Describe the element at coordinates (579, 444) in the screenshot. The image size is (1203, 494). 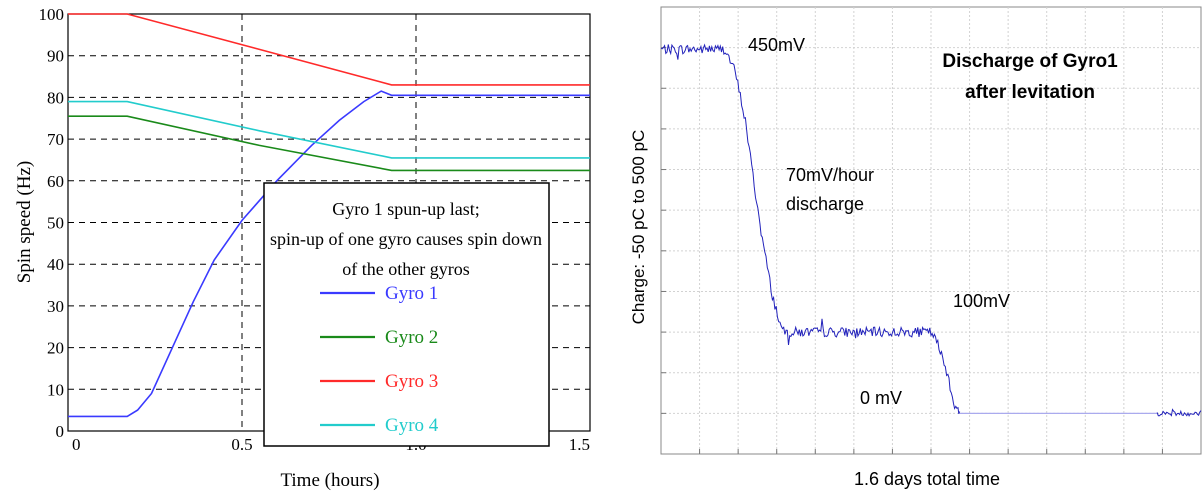
I see `left-x-tick-label: 1.5` at that location.